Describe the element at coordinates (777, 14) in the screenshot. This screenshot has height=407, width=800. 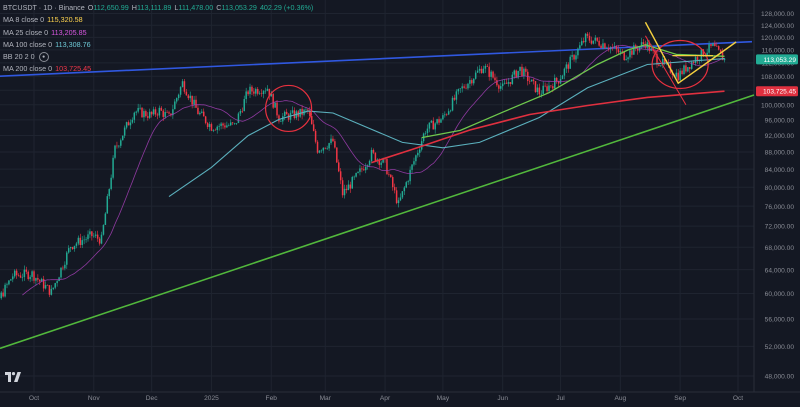
I see `price-tick-label: 128,000.00` at that location.